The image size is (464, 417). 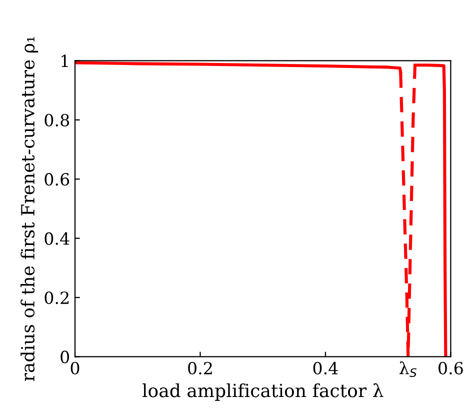 I want to click on y-tick-label: 0.4, so click(x=57, y=238).